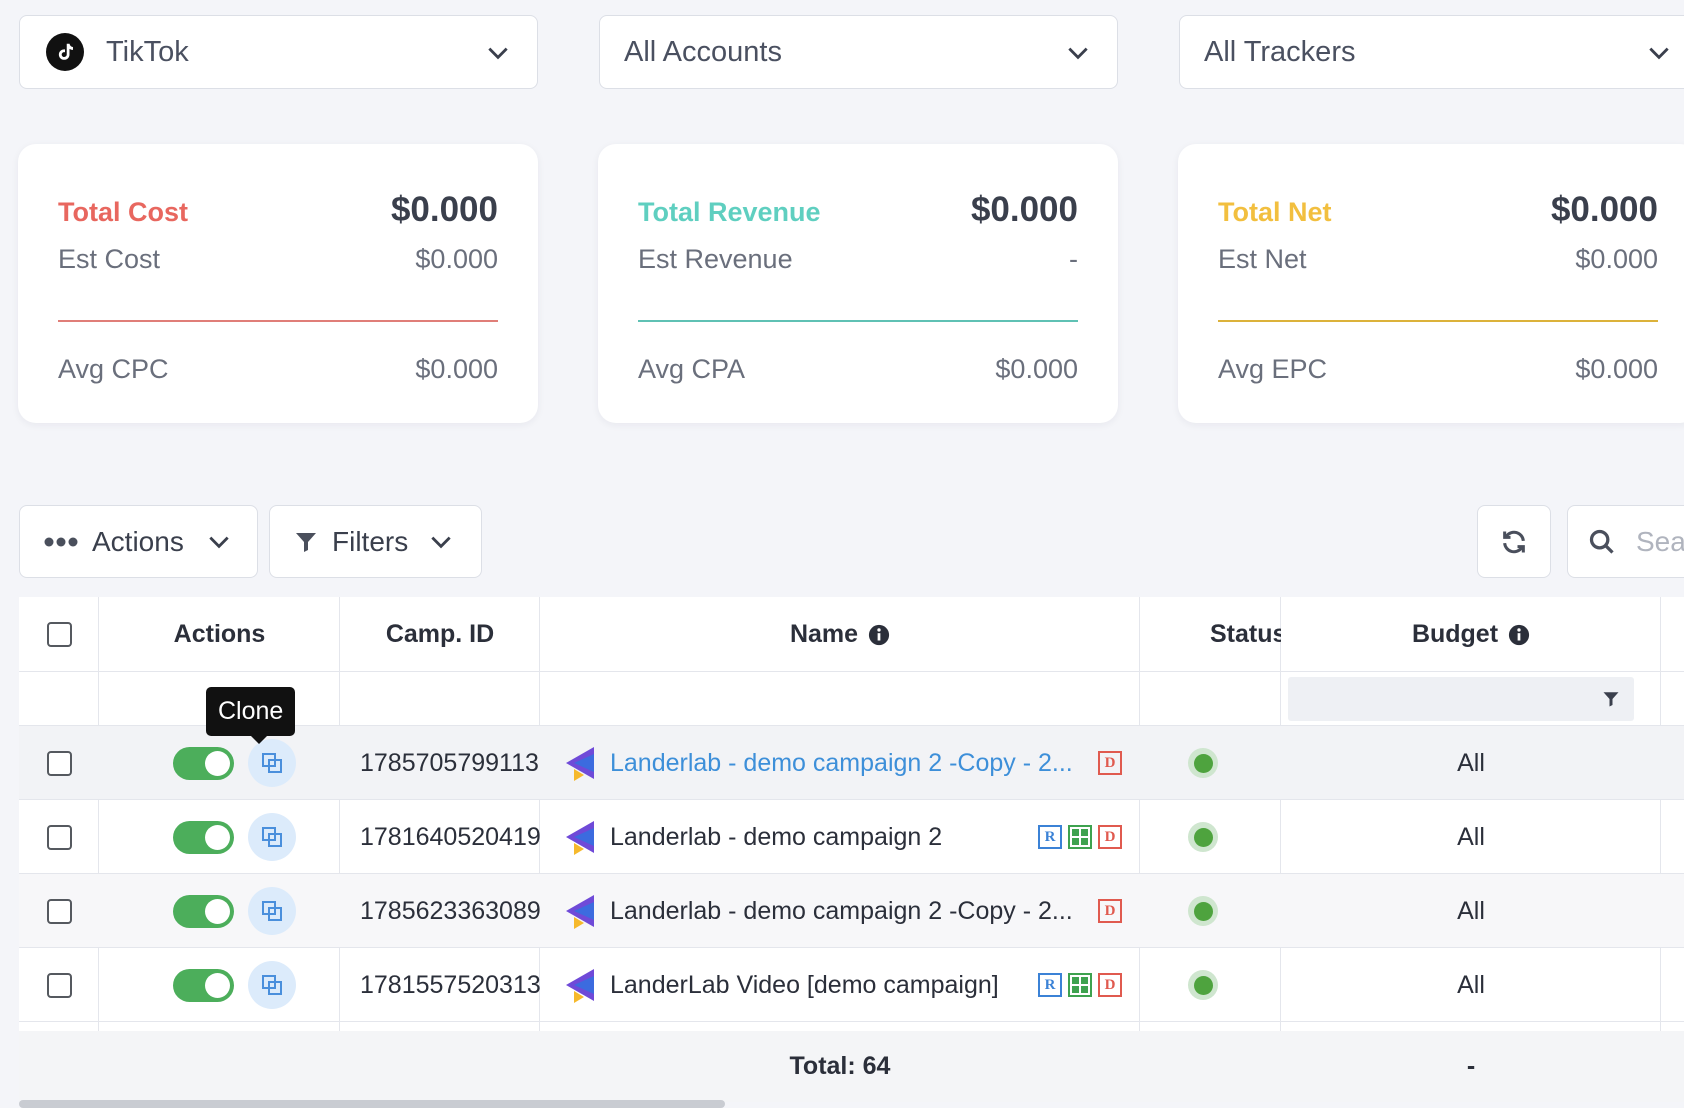 This screenshot has height=1108, width=1684. Describe the element at coordinates (1601, 541) in the screenshot. I see `search-icon` at that location.